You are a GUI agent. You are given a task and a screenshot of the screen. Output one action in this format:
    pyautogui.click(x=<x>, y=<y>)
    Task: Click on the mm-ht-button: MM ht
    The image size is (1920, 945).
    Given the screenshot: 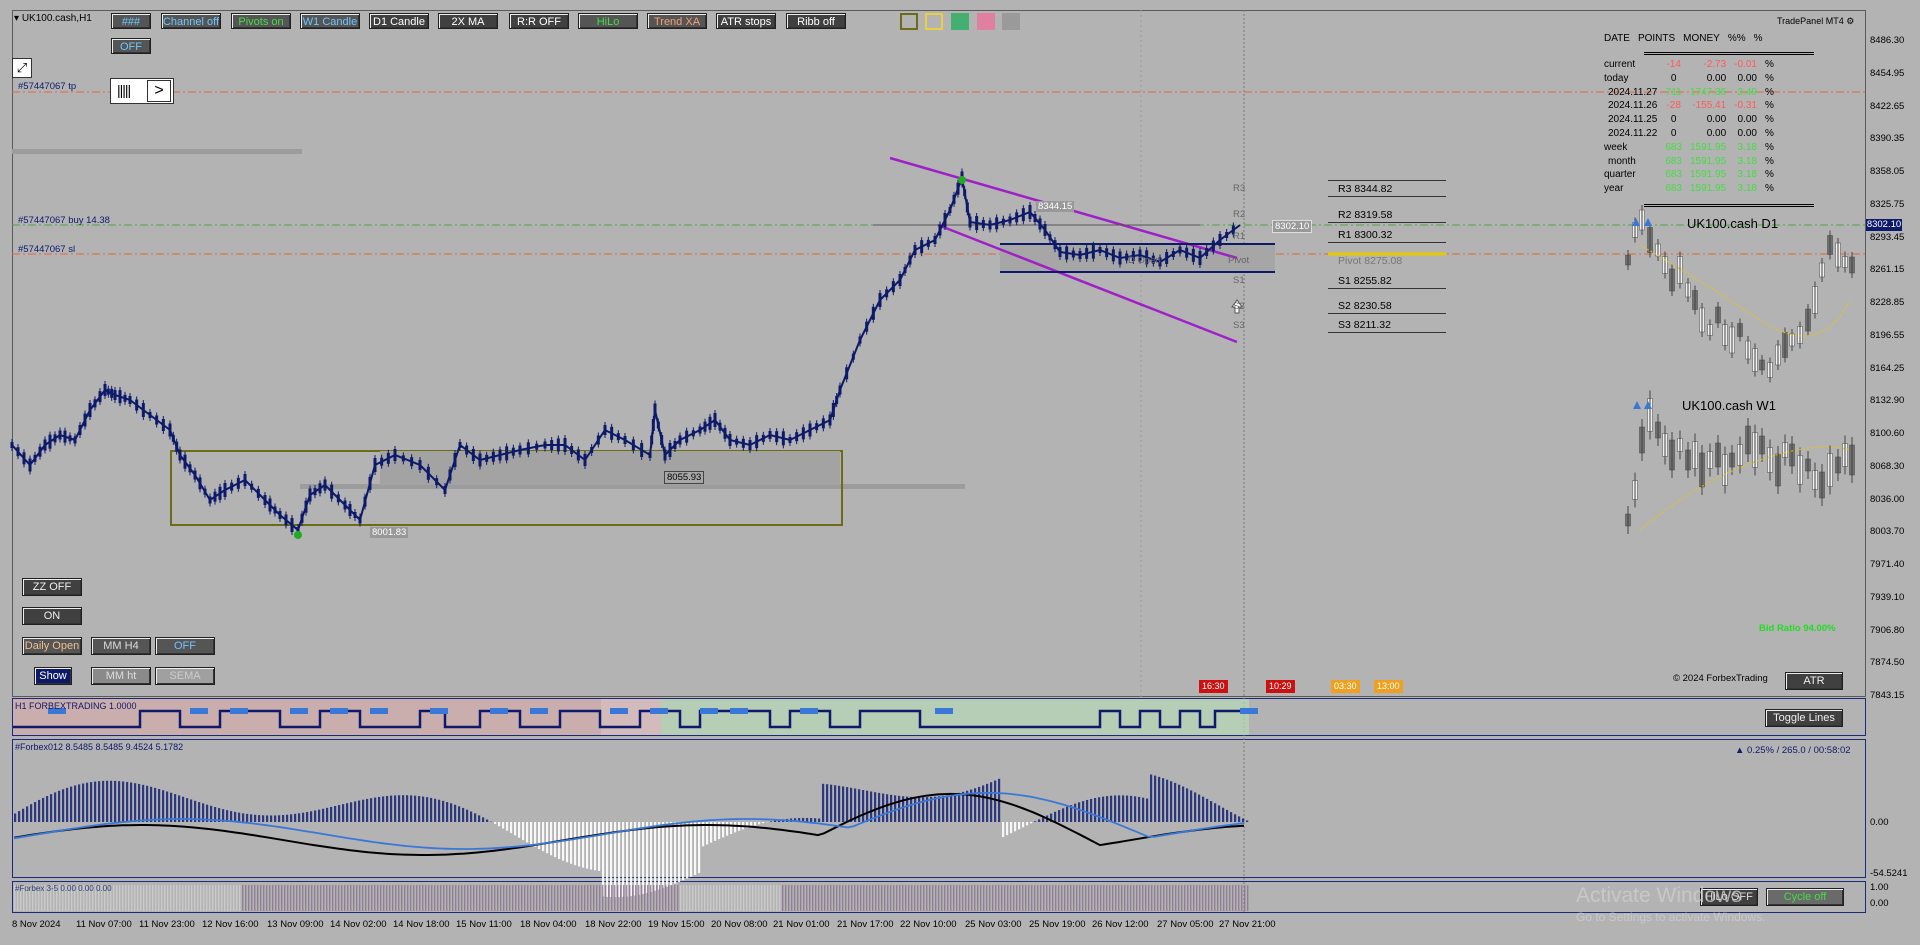 What is the action you would take?
    pyautogui.click(x=121, y=676)
    